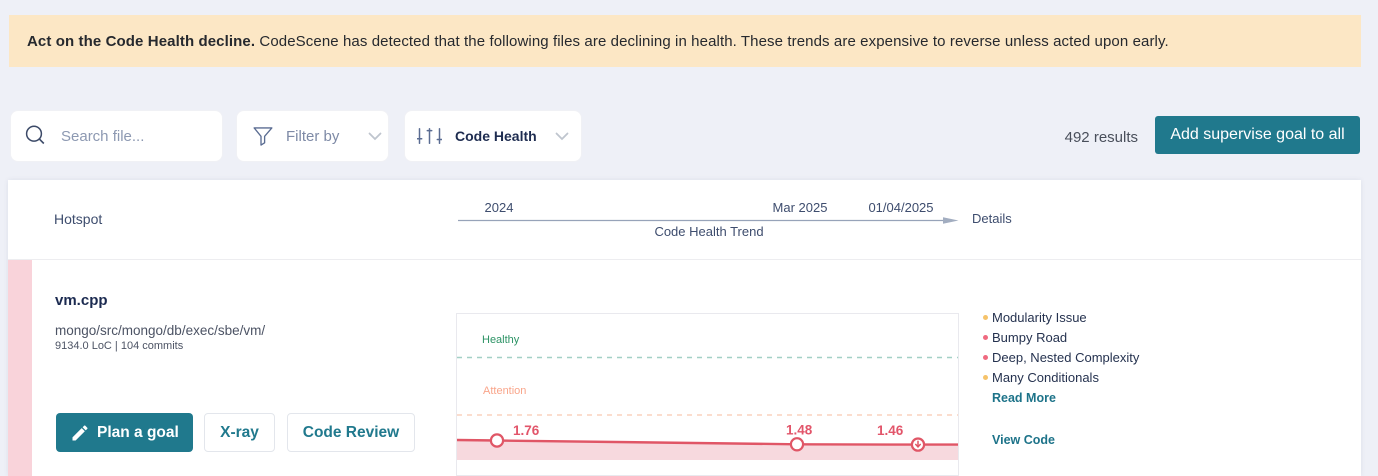 The height and width of the screenshot is (476, 1378). Describe the element at coordinates (890, 430) in the screenshot. I see `svg-text: 1.46` at that location.